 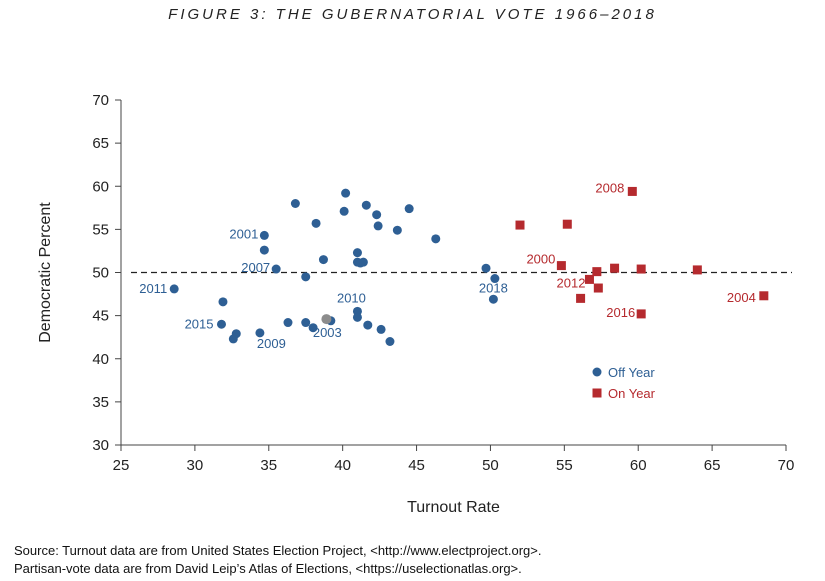 What do you see at coordinates (597, 393) in the screenshot?
I see `legend-square-marker` at bounding box center [597, 393].